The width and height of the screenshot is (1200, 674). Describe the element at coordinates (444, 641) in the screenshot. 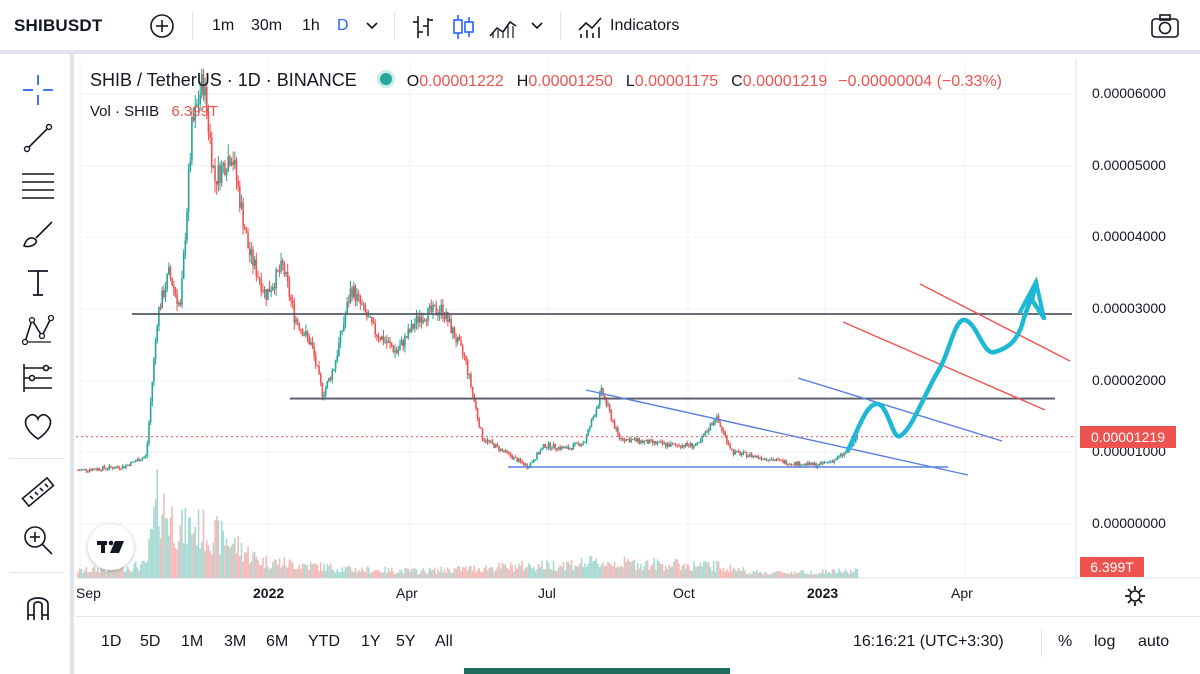

I see `range-all: All` at that location.